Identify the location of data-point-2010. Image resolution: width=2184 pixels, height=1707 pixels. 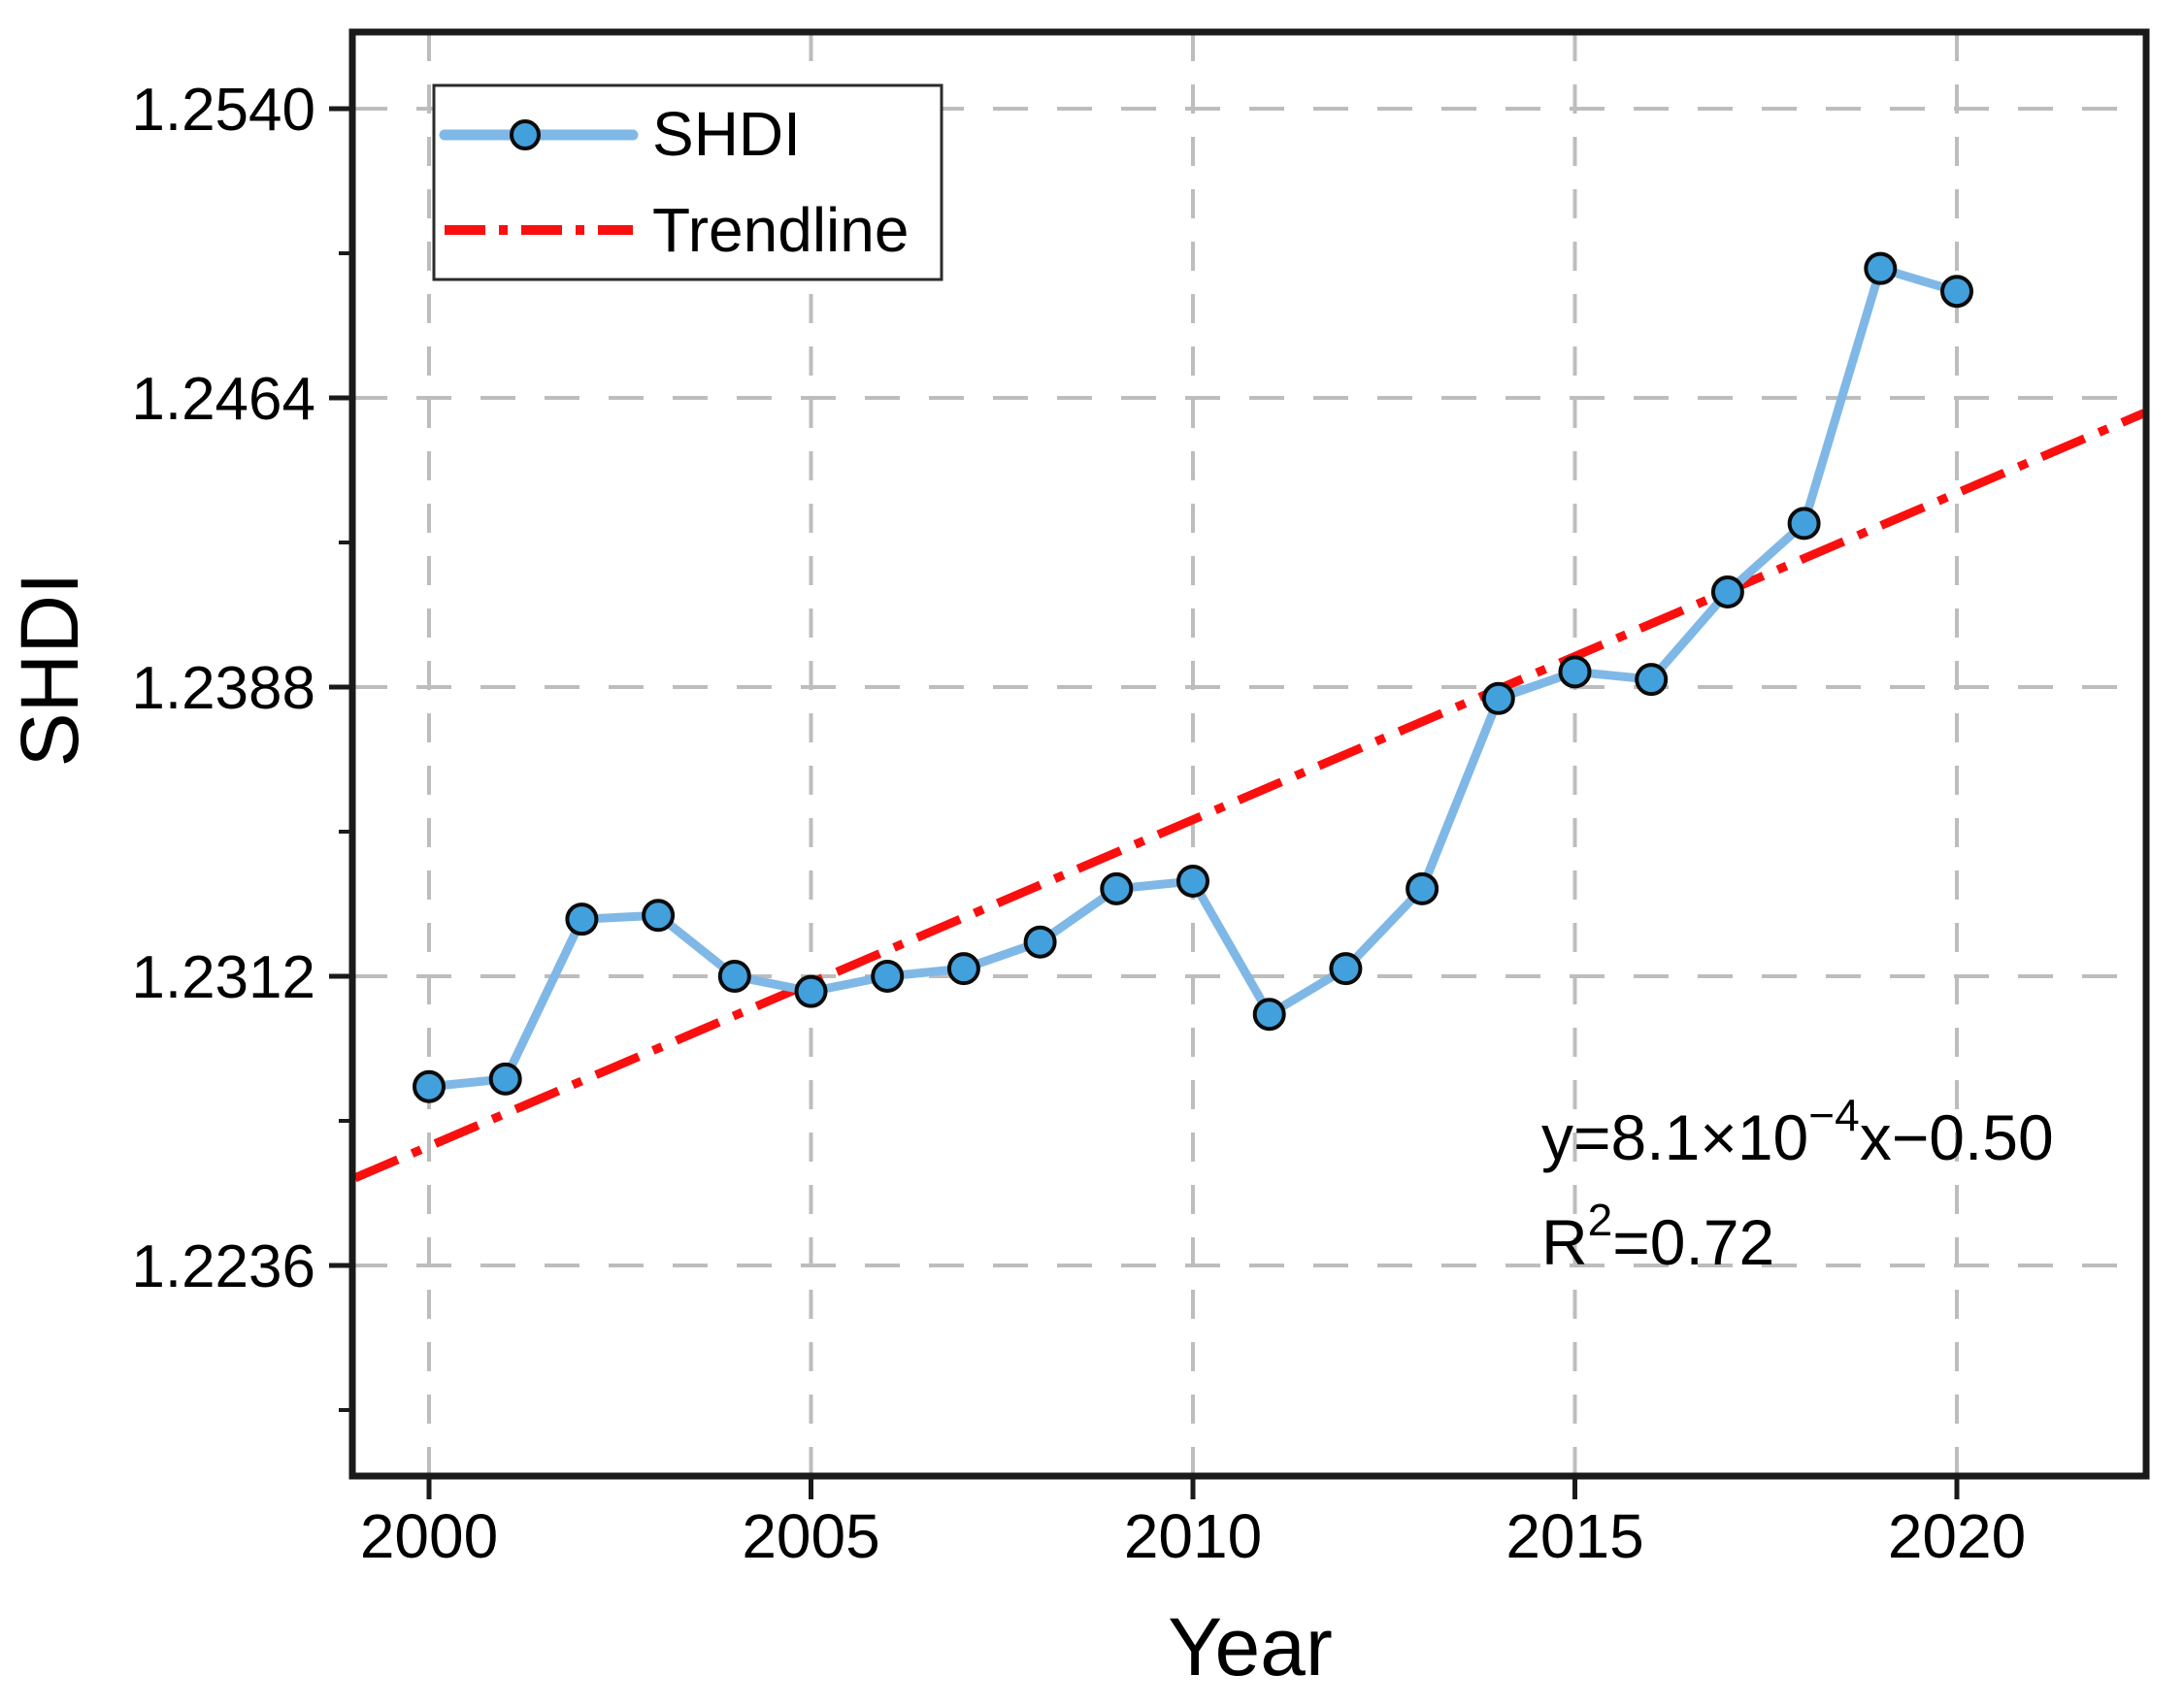
(1192, 881).